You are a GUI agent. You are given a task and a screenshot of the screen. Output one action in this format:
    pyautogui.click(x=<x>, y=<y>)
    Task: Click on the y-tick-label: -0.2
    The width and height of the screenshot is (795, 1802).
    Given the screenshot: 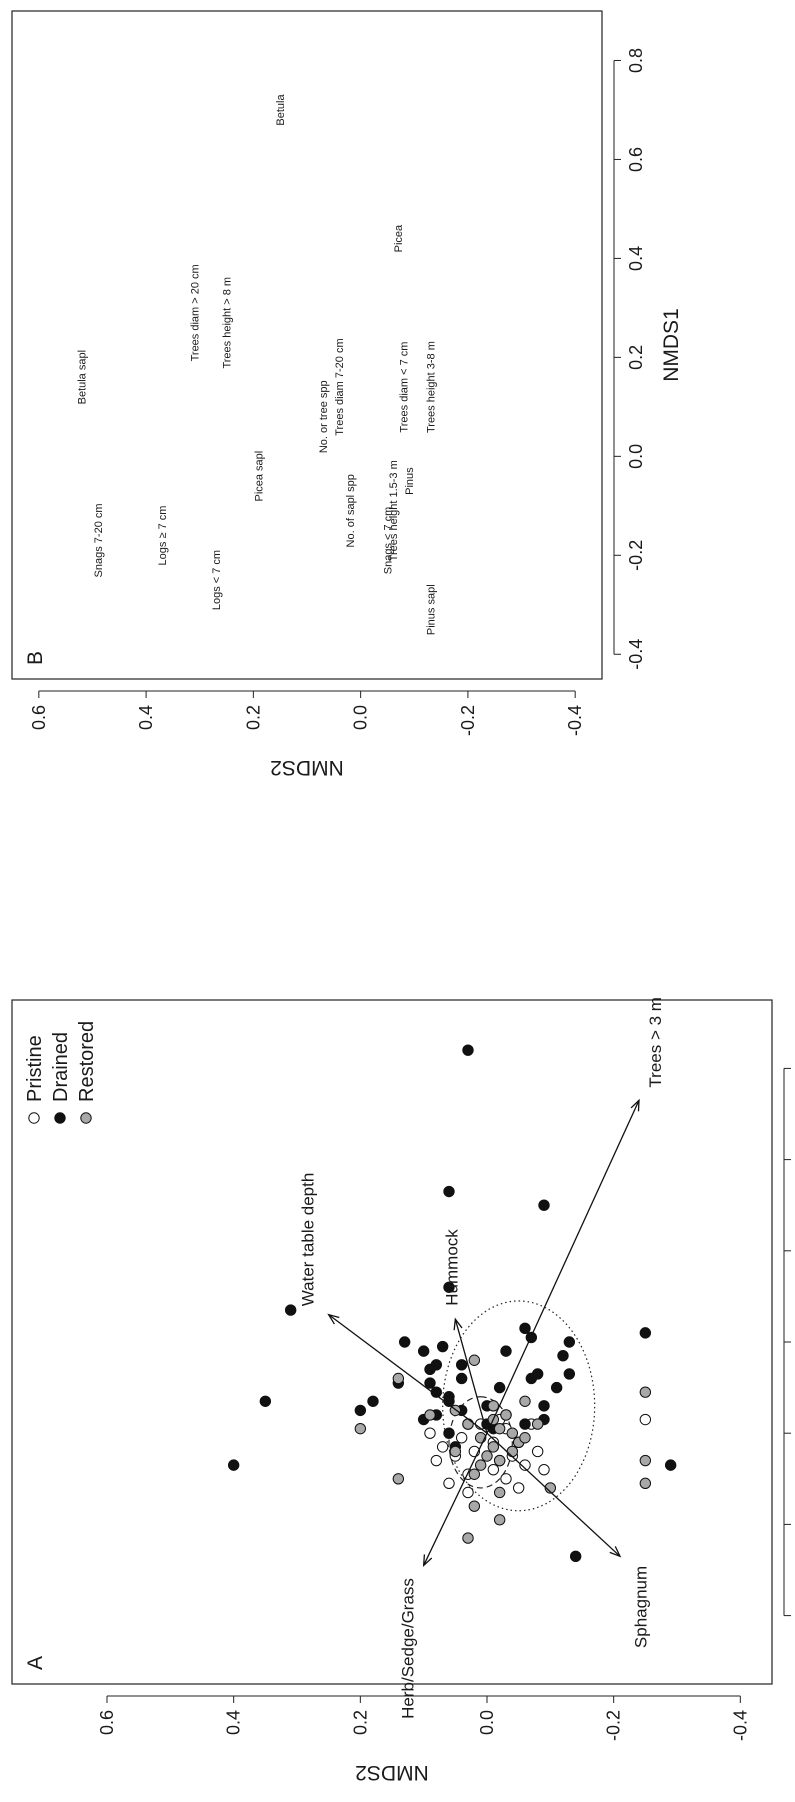 What is the action you would take?
    pyautogui.click(x=468, y=720)
    